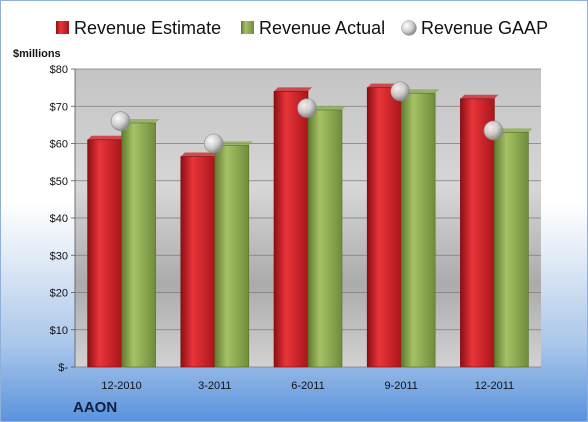  I want to click on y-axis-label: $millions, so click(37, 54).